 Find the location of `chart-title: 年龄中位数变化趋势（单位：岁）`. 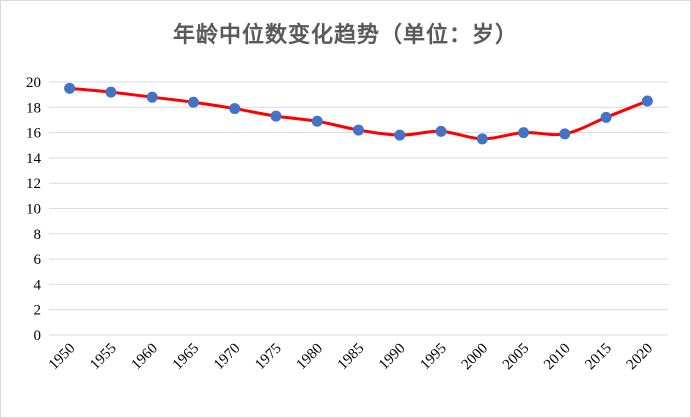

chart-title: 年龄中位数变化趋势（单位：岁） is located at coordinates (345, 35).